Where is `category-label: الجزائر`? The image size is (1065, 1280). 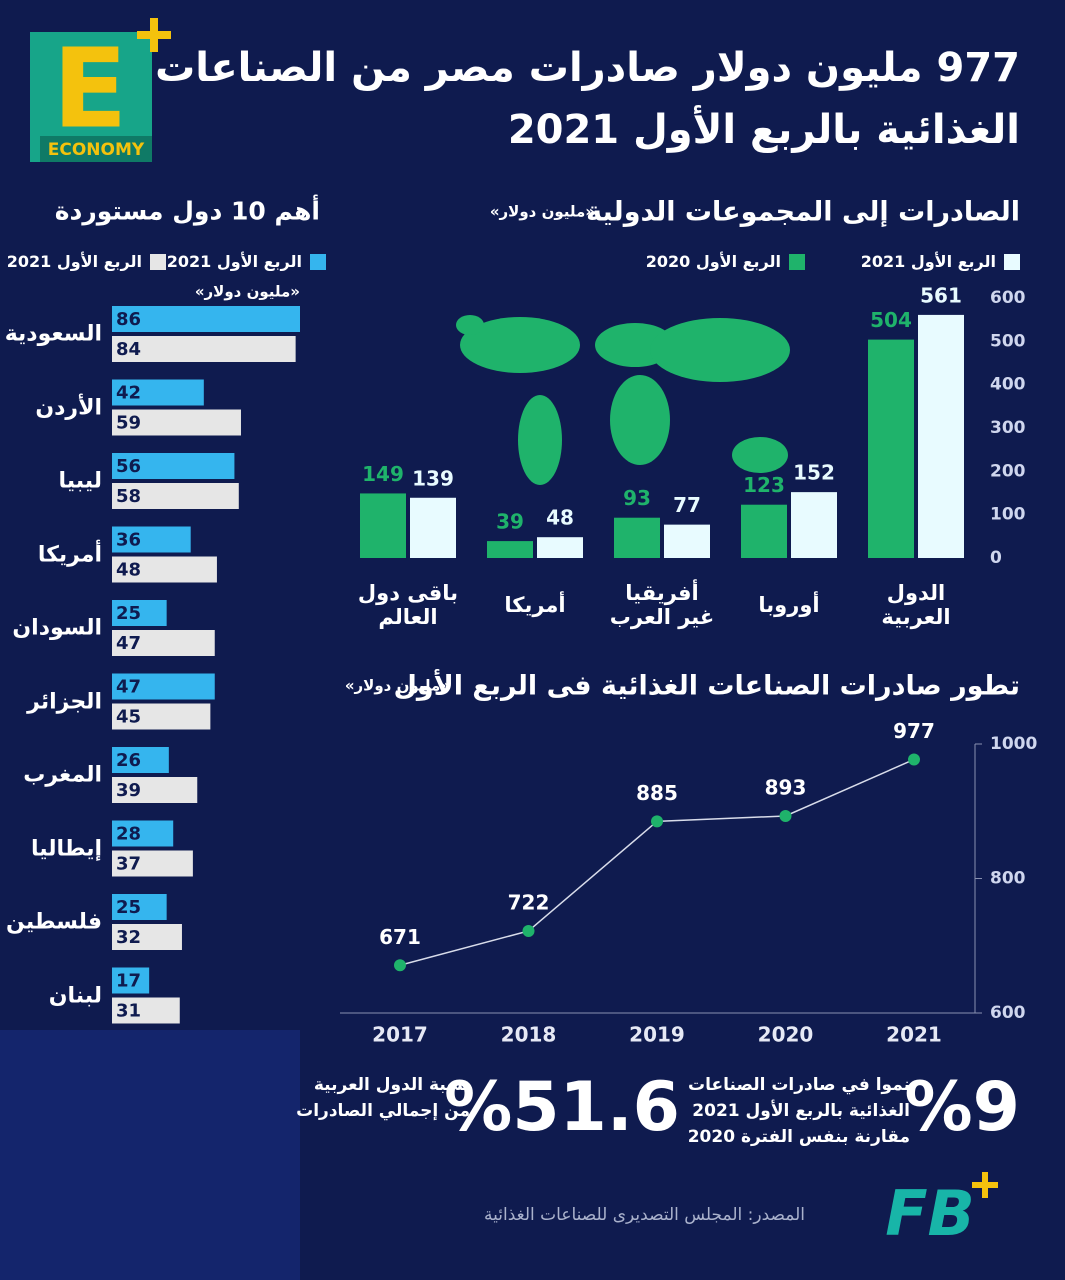 category-label: الجزائر is located at coordinates (64, 701).